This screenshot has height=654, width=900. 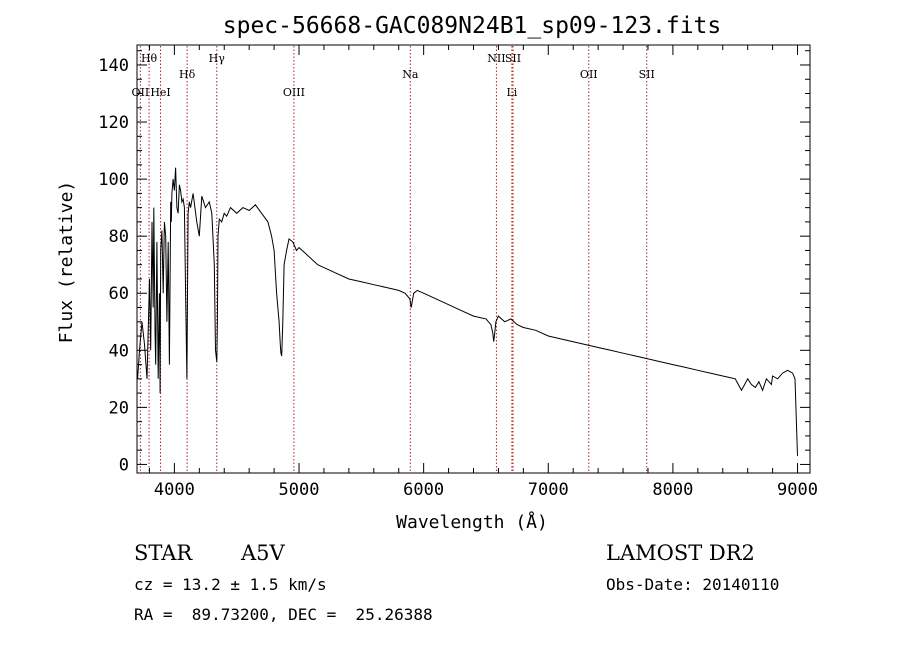 I want to click on spectral-line-label: OIII, so click(x=294, y=92).